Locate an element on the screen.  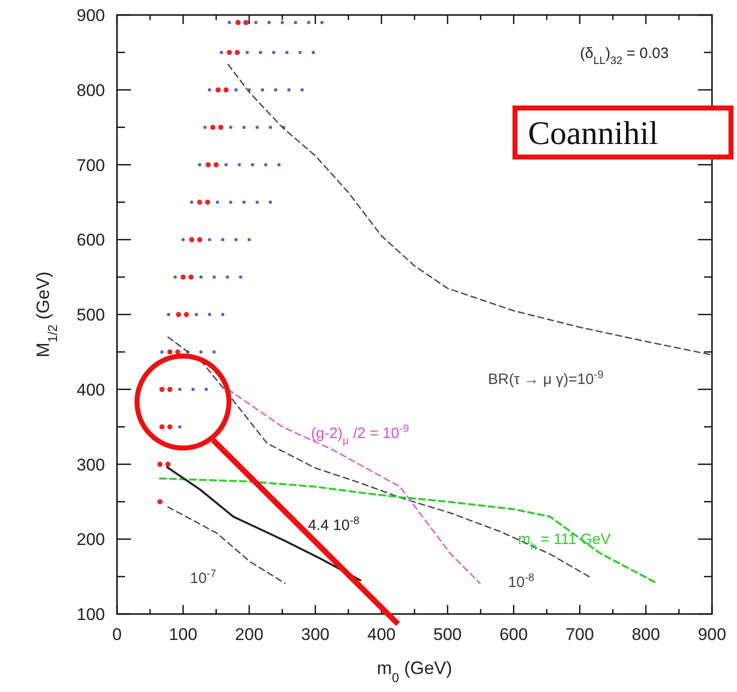
x-tick-label: 300 is located at coordinates (315, 634).